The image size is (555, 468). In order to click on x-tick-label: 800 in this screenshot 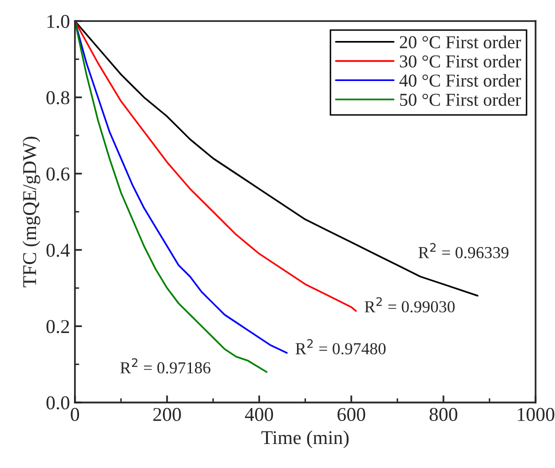, I will do `click(444, 415)`.